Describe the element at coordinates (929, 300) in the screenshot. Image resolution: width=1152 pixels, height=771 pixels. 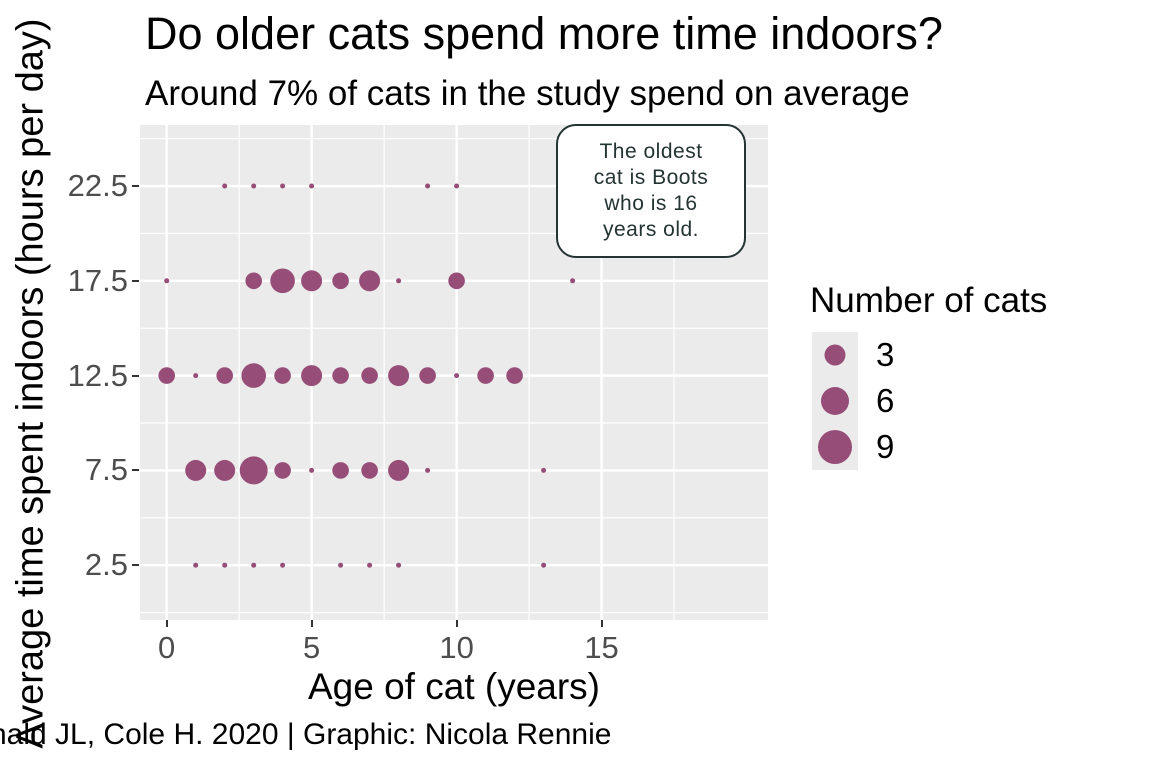
I see `legend-title: Number of cats` at that location.